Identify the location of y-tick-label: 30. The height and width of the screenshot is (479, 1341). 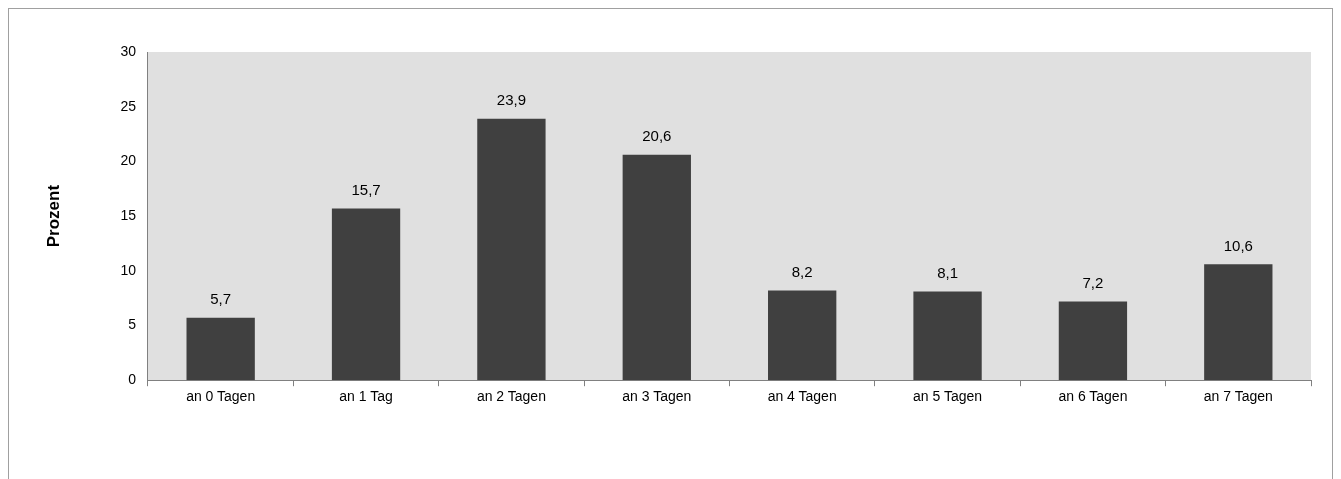
(128, 50).